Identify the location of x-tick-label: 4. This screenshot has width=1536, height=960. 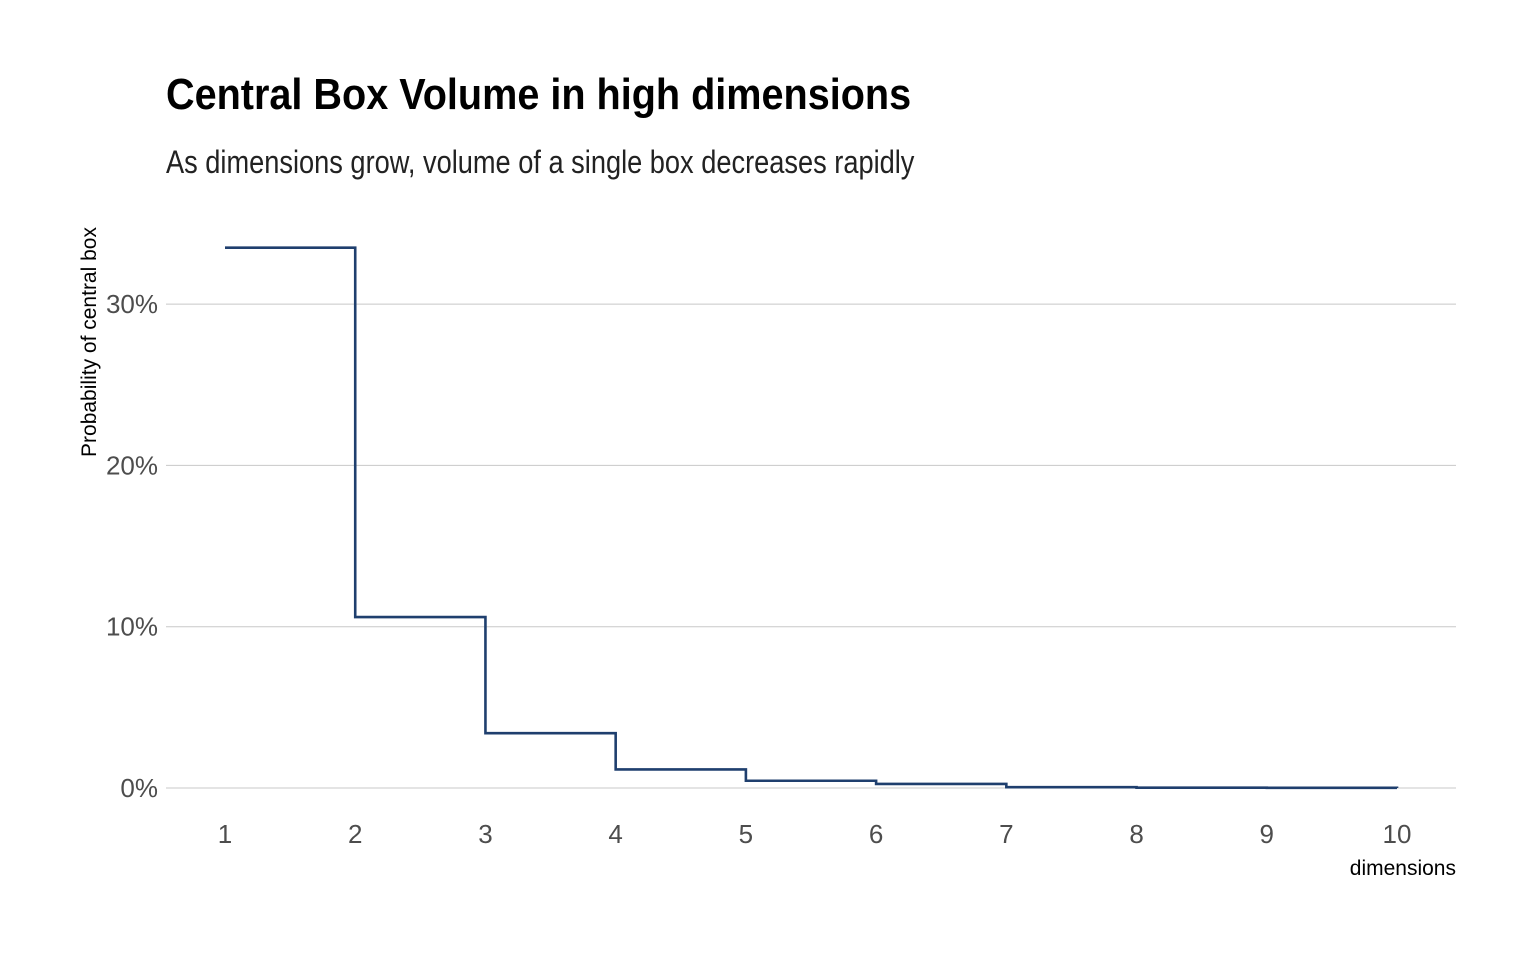
(615, 834).